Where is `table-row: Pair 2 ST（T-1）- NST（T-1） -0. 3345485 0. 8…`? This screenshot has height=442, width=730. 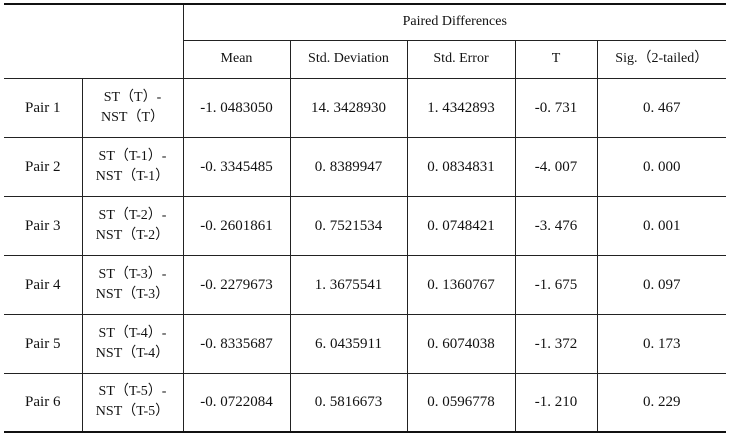 table-row: Pair 2 ST（T-1）- NST（T-1） -0. 3345485 0. 8… is located at coordinates (365, 166).